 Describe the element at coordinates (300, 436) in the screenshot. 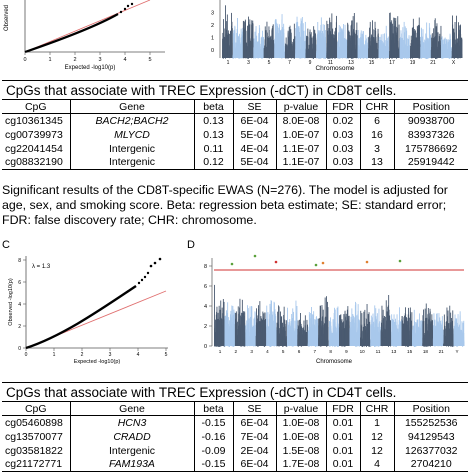

I see `table-cell: 1.0E-08` at that location.